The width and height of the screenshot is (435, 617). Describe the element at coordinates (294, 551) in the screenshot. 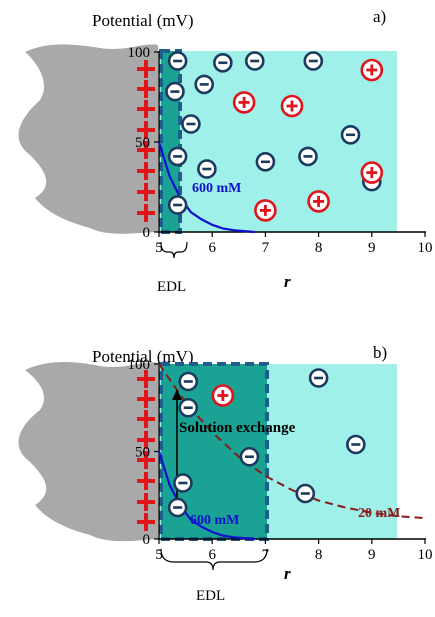

I see `panel-b-x-ticks: 5 6 7 8 9 10` at that location.